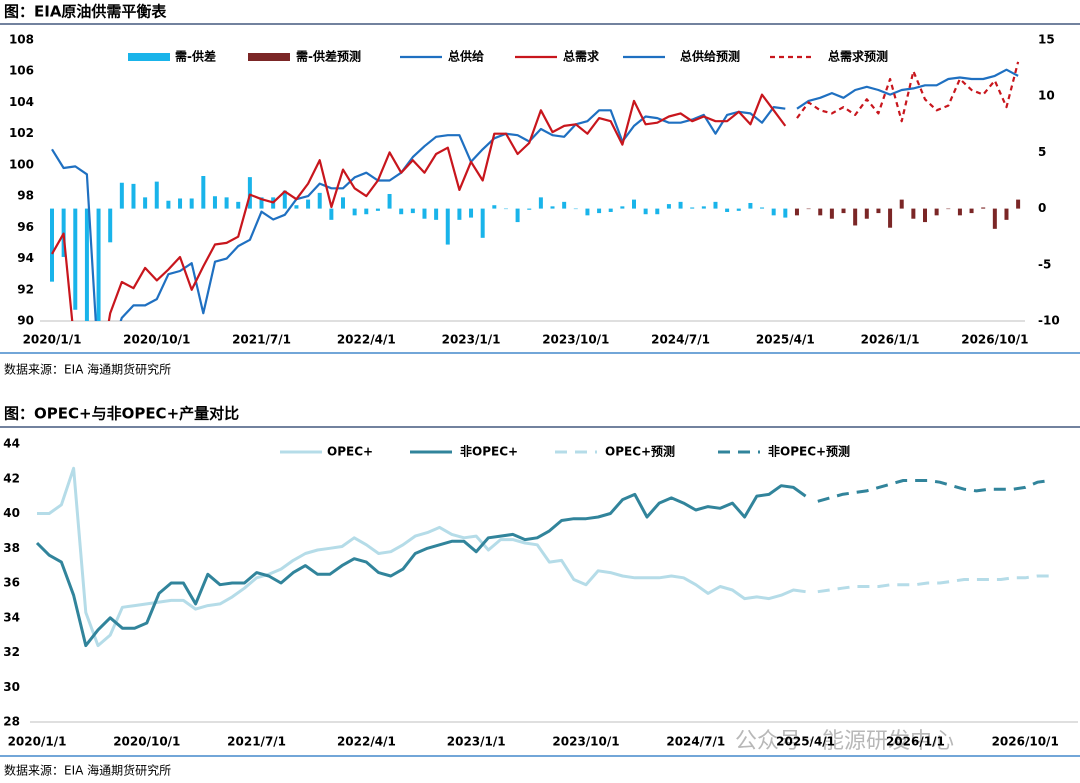 This screenshot has height=783, width=1080. What do you see at coordinates (844, 741) in the screenshot?
I see `watermark: 公众号 · 能源研发中心` at bounding box center [844, 741].